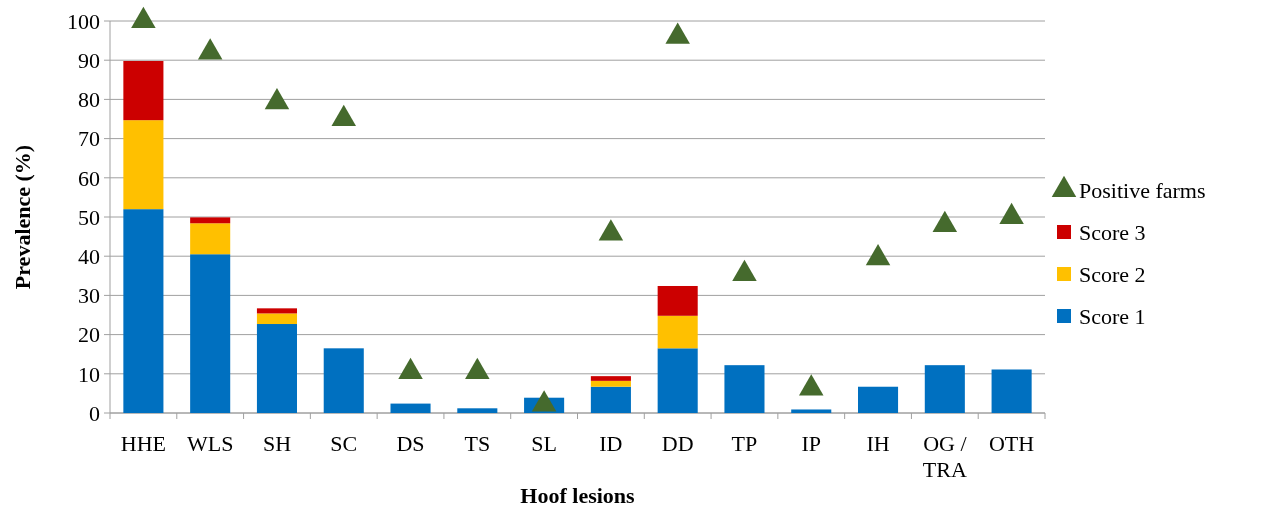  Describe the element at coordinates (578, 495) in the screenshot. I see `x-axis-title: Hoof lesions` at that location.